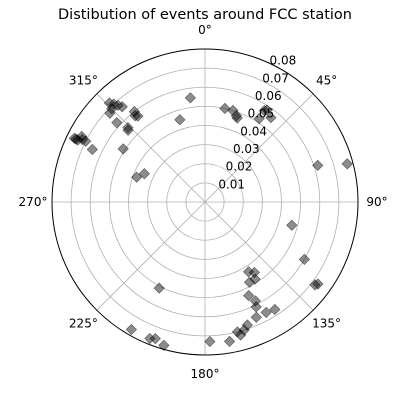 The image size is (400, 400). I want to click on radius-tick-label-3: 0.04, so click(253, 131).